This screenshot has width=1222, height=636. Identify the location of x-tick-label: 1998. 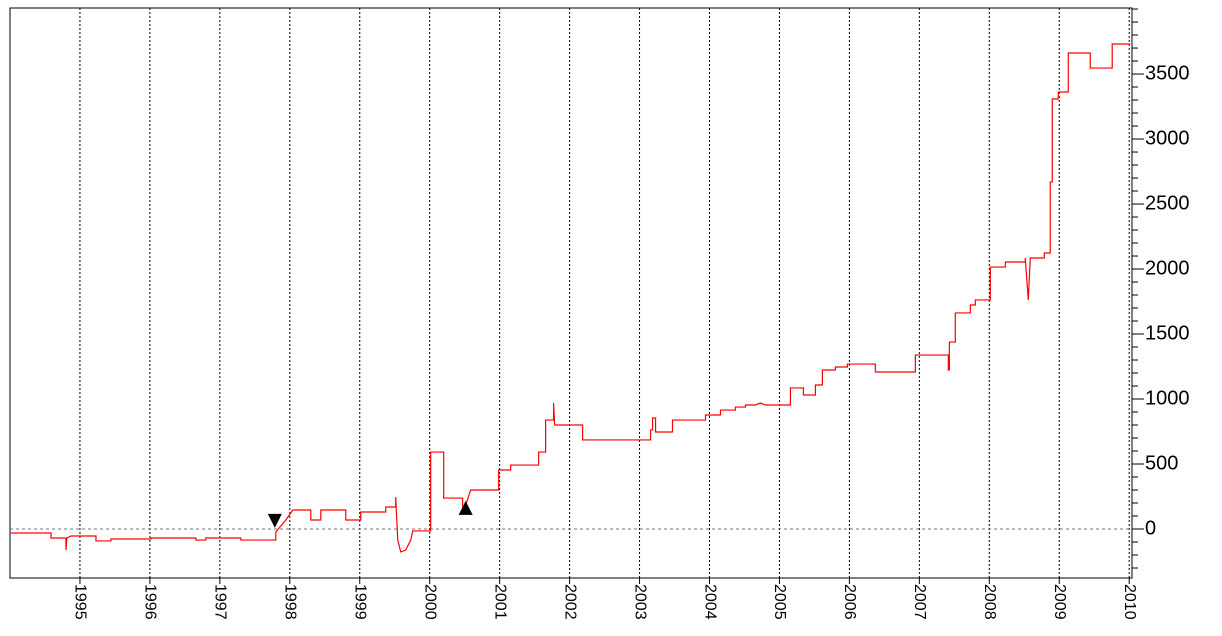
(290, 602).